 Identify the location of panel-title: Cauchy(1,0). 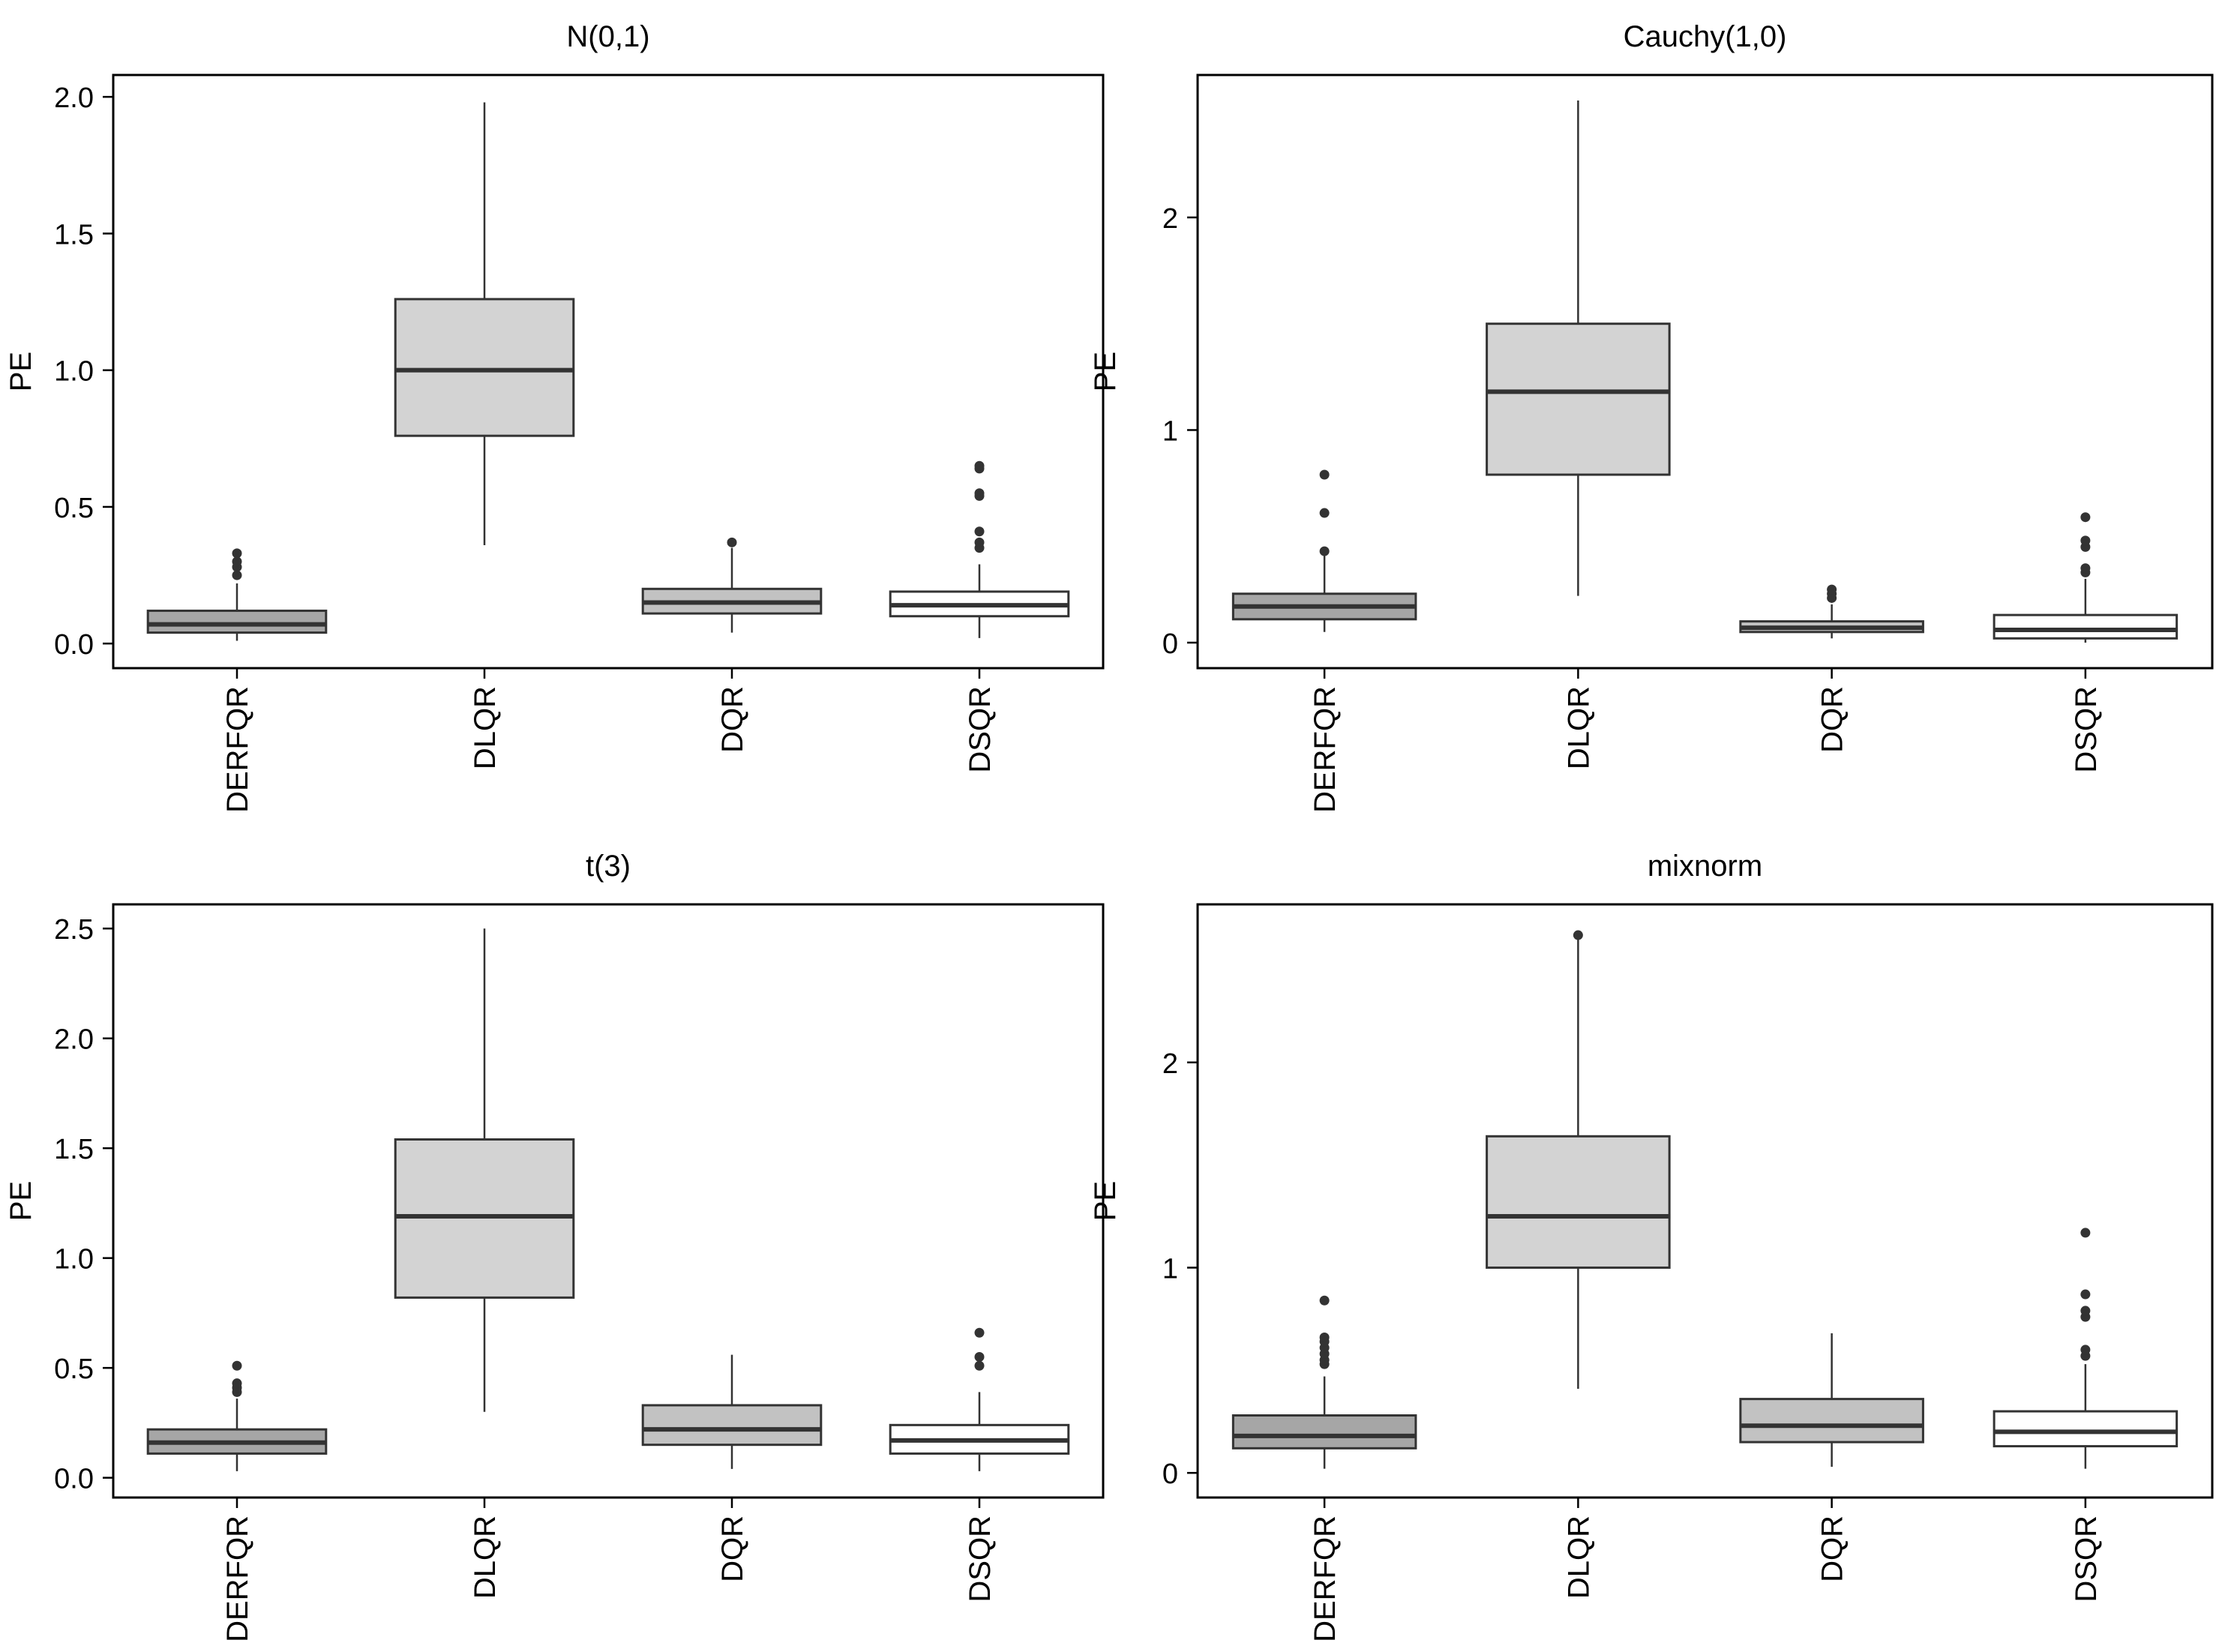
(1705, 36).